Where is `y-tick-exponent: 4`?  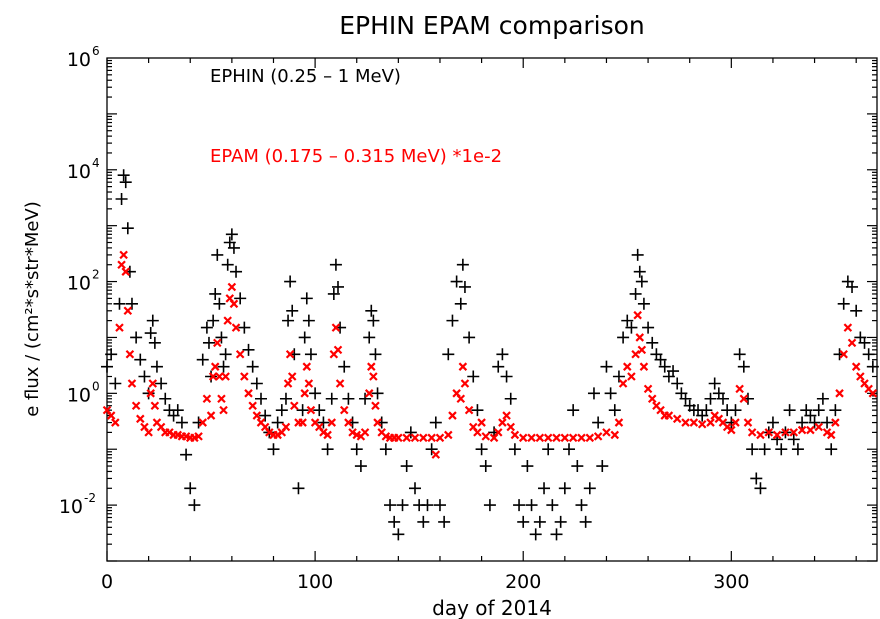 y-tick-exponent: 4 is located at coordinates (96, 163).